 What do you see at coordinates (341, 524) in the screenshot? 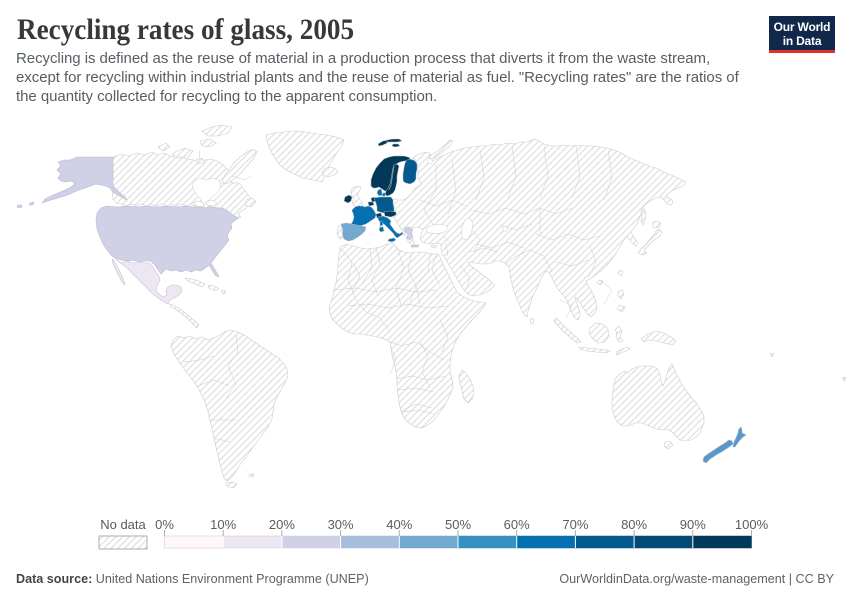
I see `svg-text: 30%` at bounding box center [341, 524].